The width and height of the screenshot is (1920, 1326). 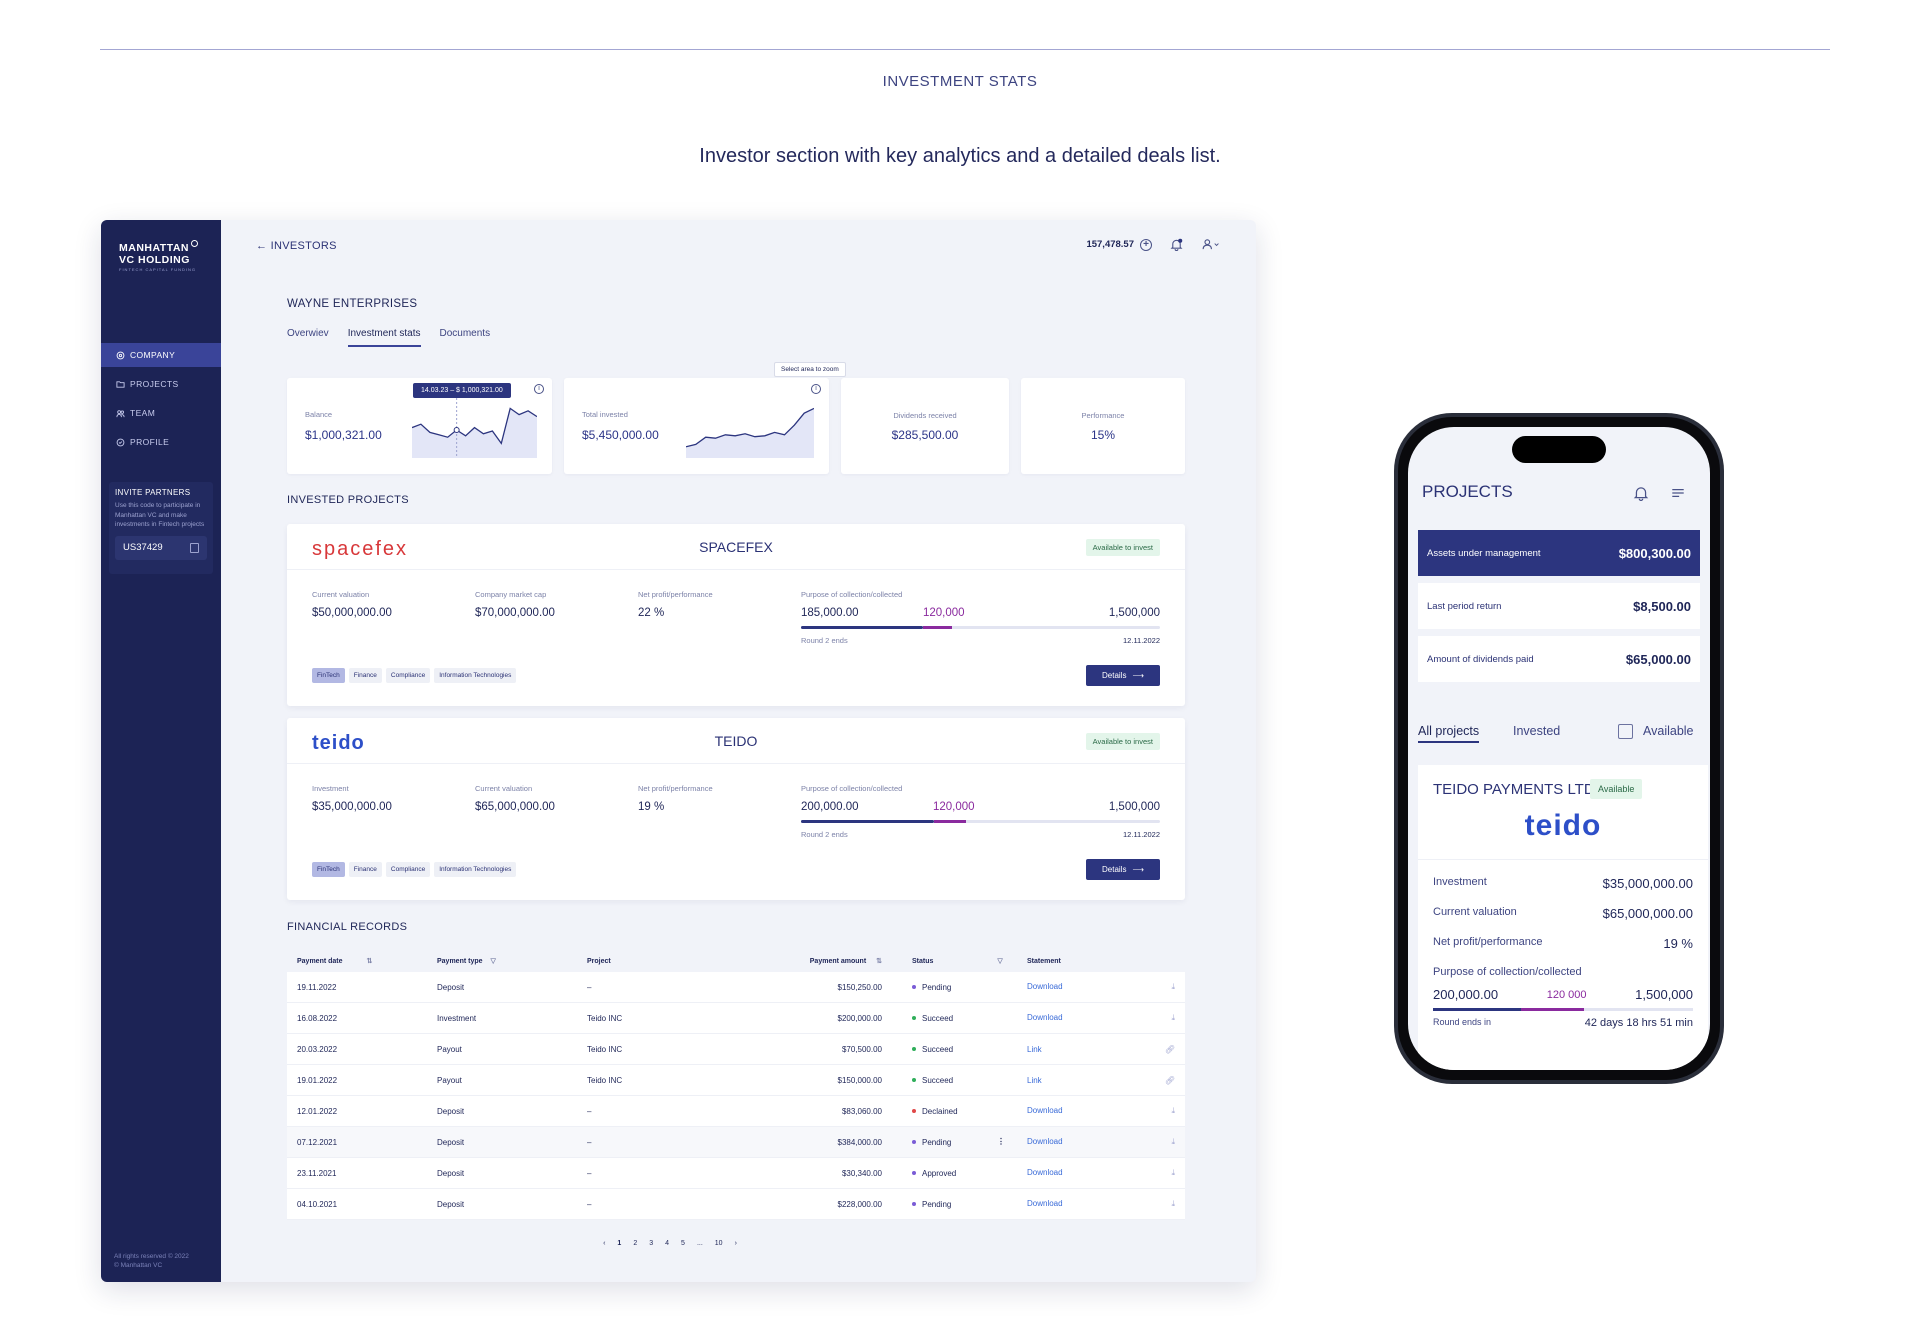 What do you see at coordinates (980, 821) in the screenshot?
I see `collection-progress-bar` at bounding box center [980, 821].